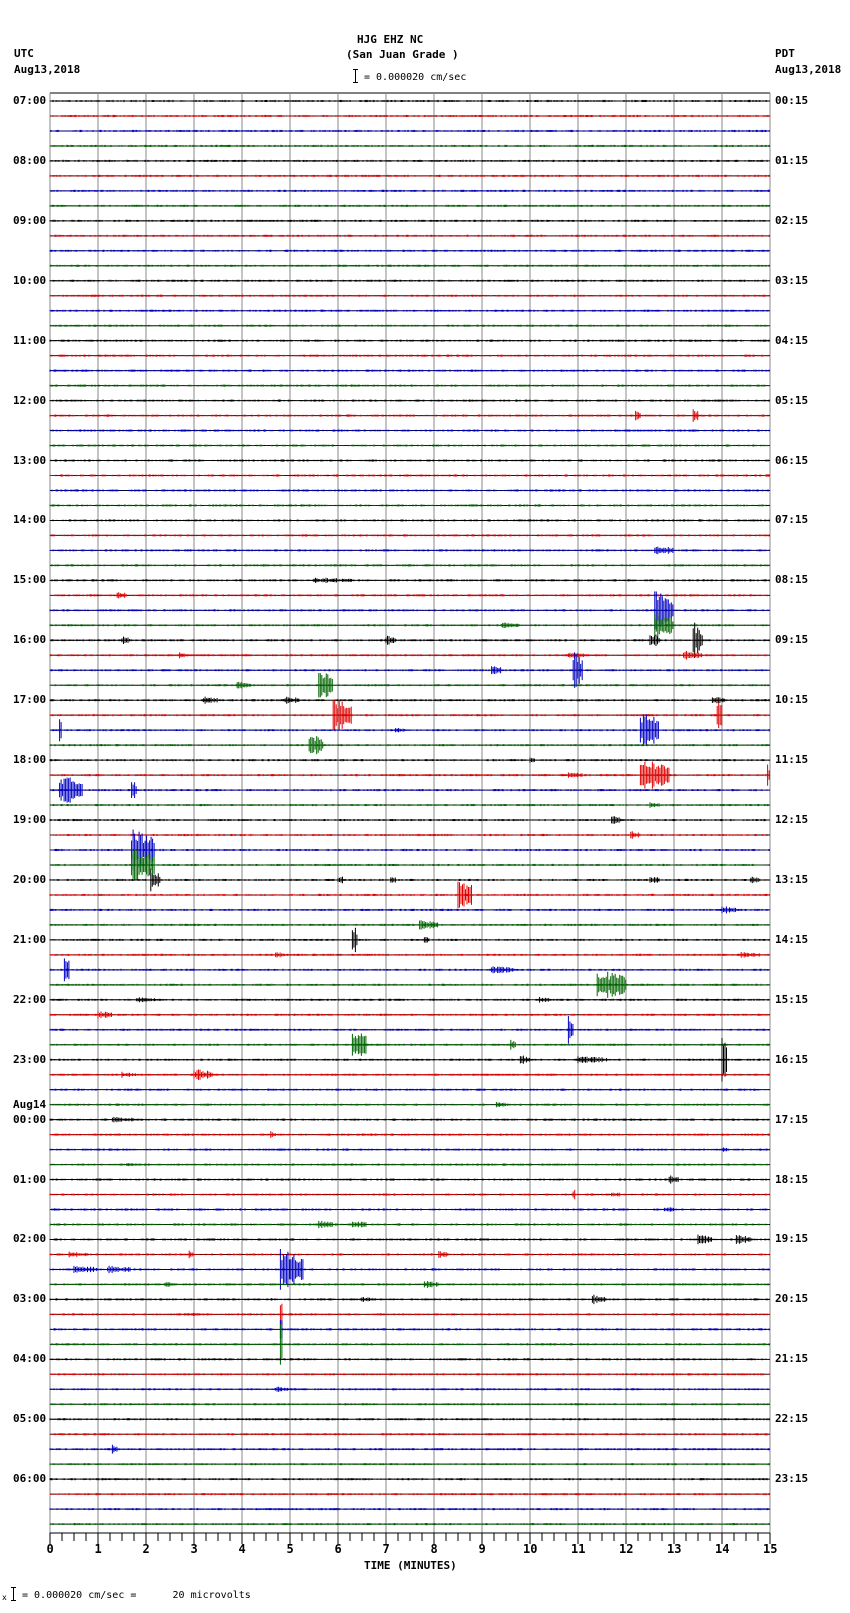 Image resolution: width=850 pixels, height=1613 pixels. I want to click on utc-hour-label: 02:00, so click(30, 1239).